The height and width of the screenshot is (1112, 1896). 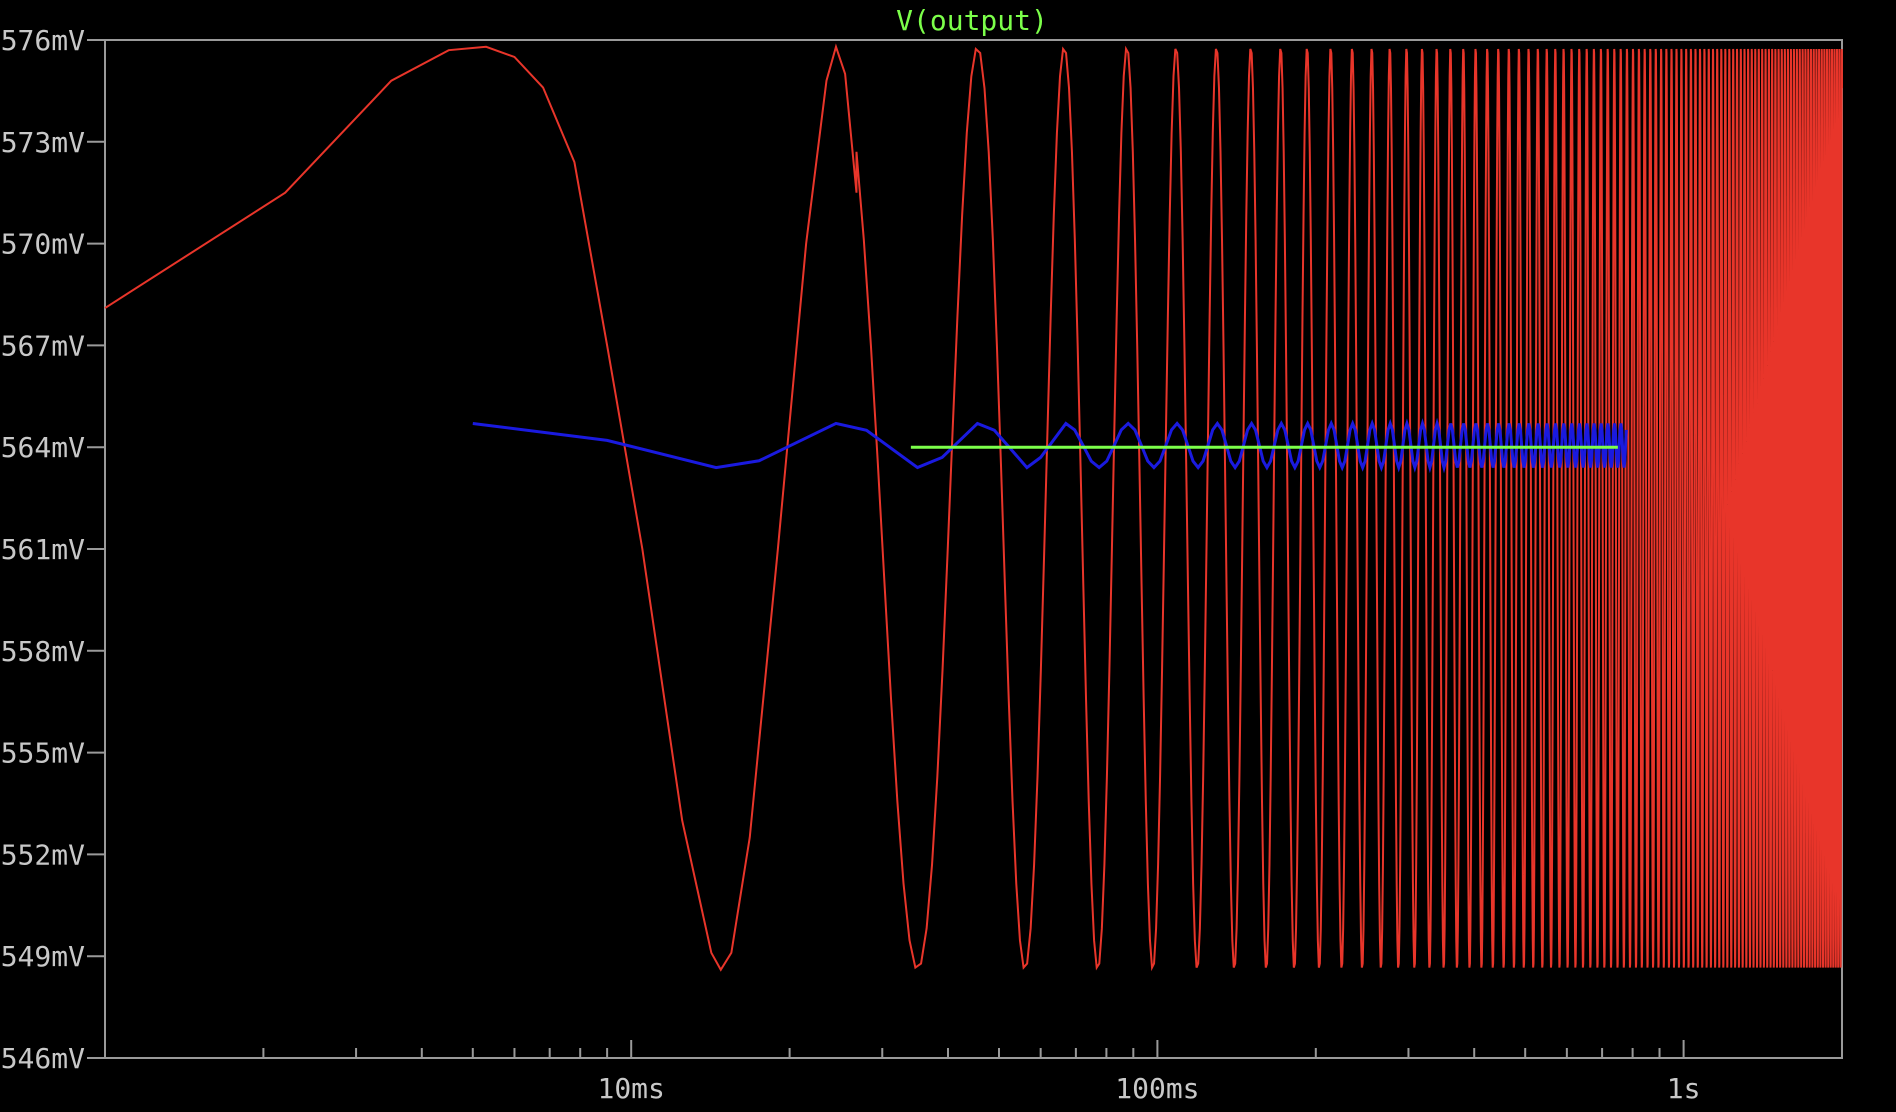 I want to click on y-tick-label: 549mV, so click(x=43, y=956).